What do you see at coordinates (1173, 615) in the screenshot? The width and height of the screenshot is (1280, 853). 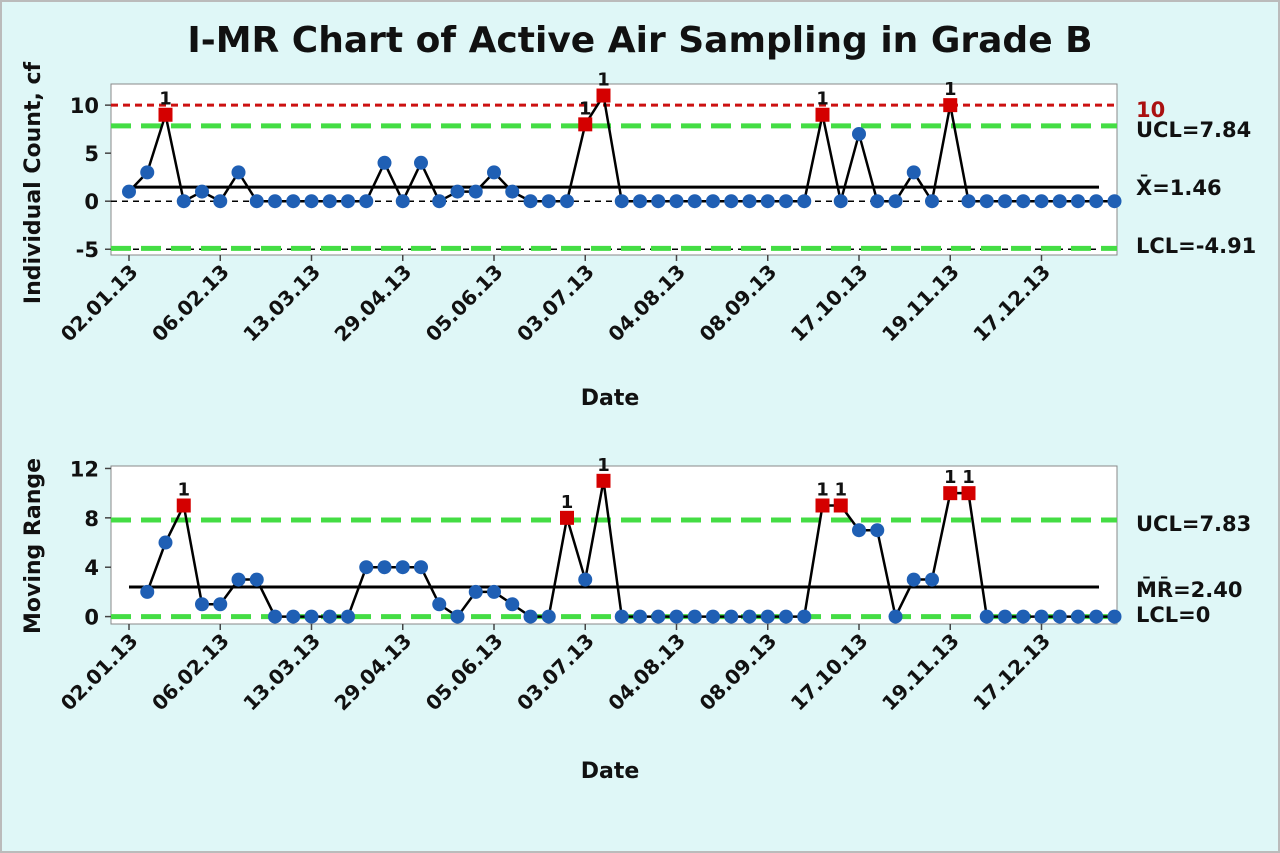 I see `mr-lcl-label: LCL=0` at bounding box center [1173, 615].